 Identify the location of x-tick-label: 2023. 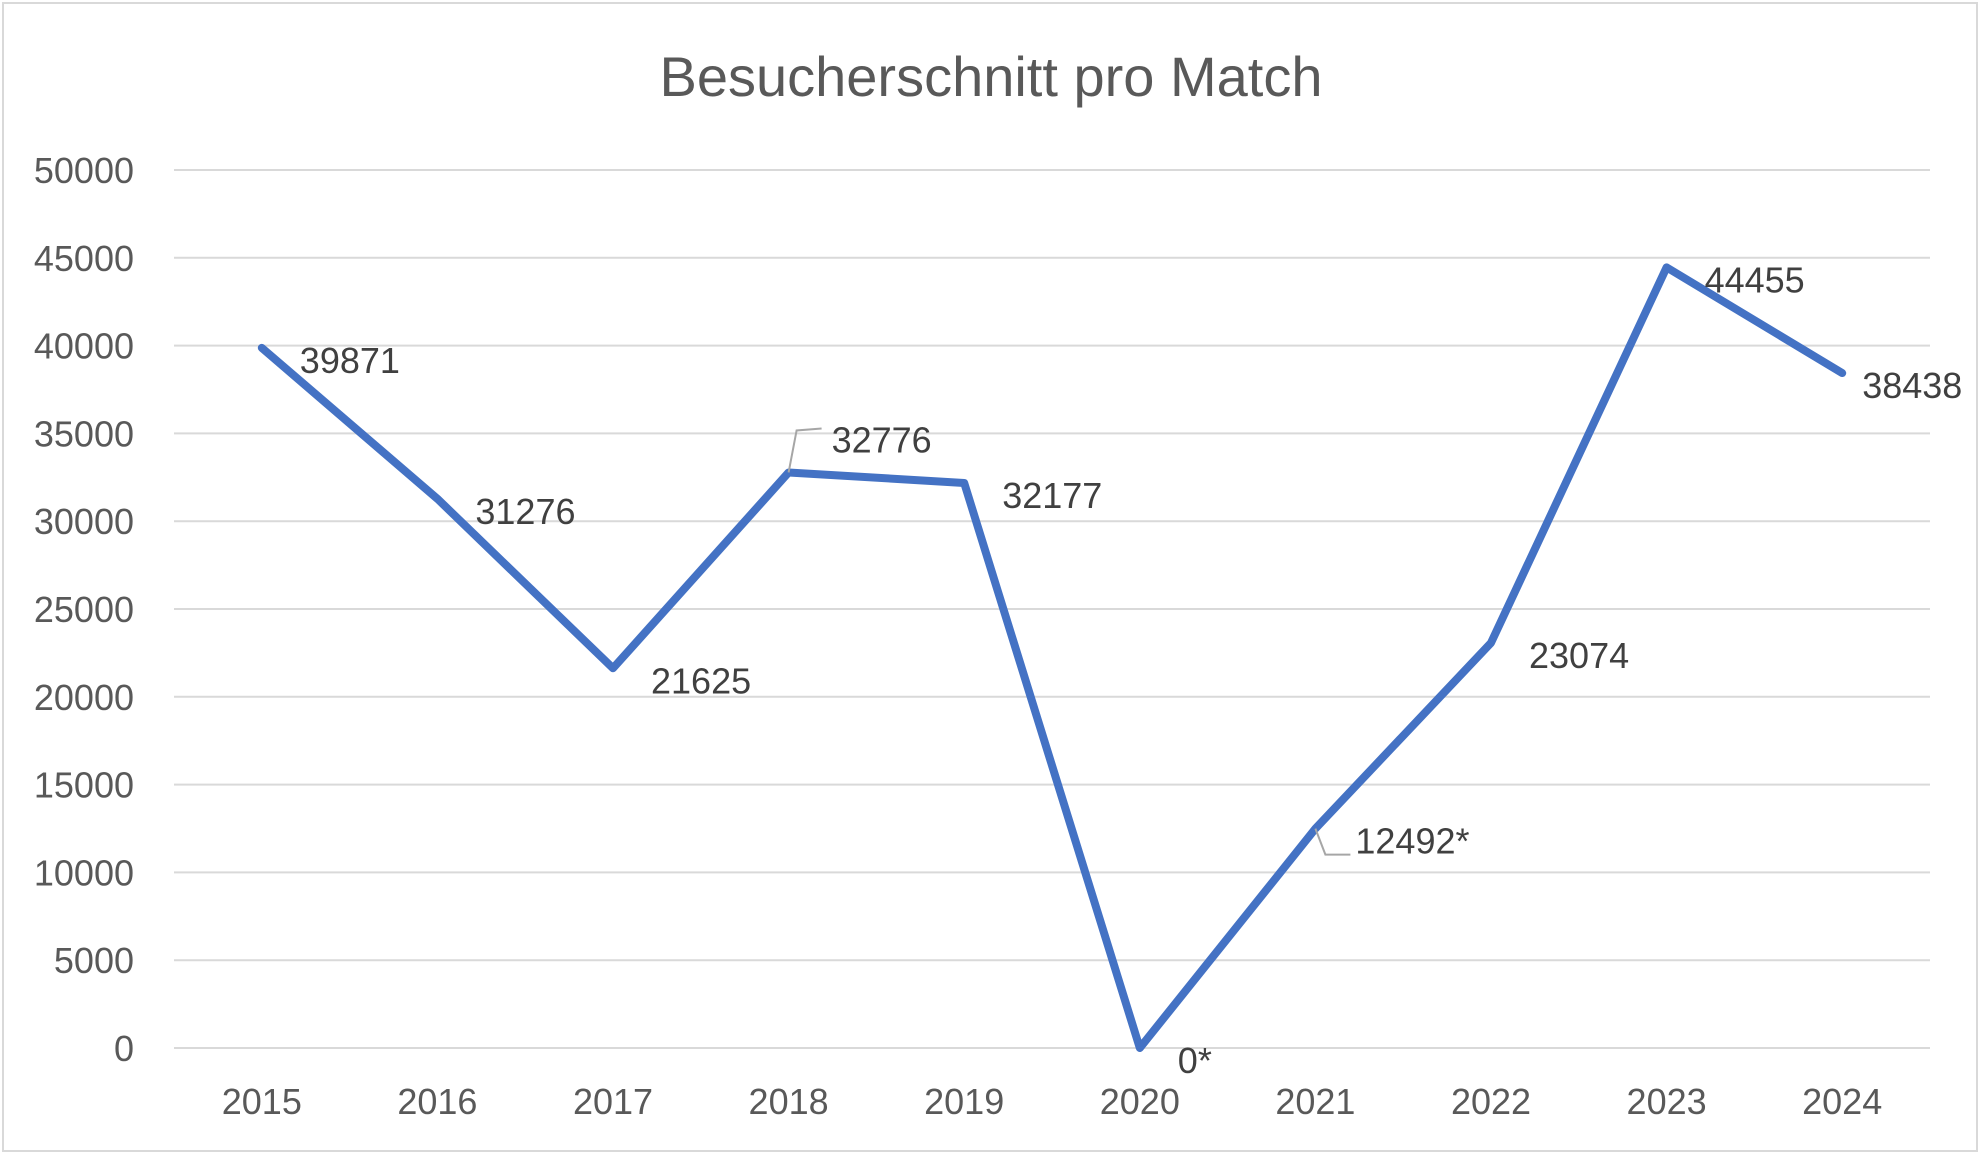
(1667, 1101).